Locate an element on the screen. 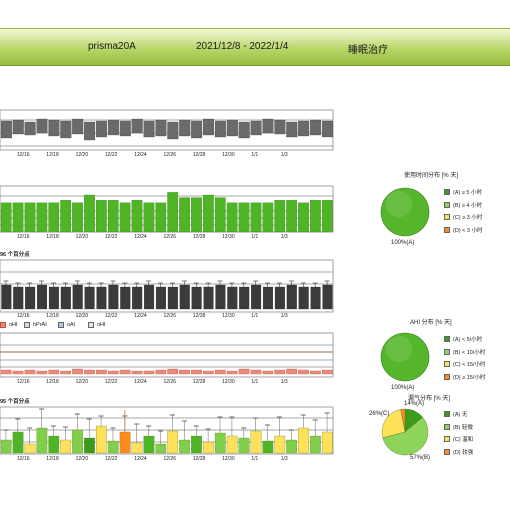  legend-item: (A) 无 is located at coordinates (455, 414).